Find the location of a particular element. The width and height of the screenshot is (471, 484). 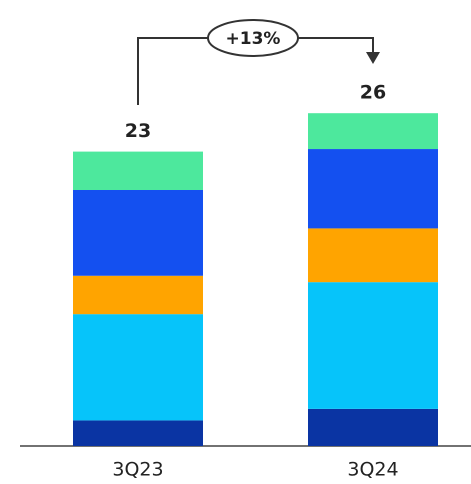

annotation-bubble is located at coordinates (253, 38).